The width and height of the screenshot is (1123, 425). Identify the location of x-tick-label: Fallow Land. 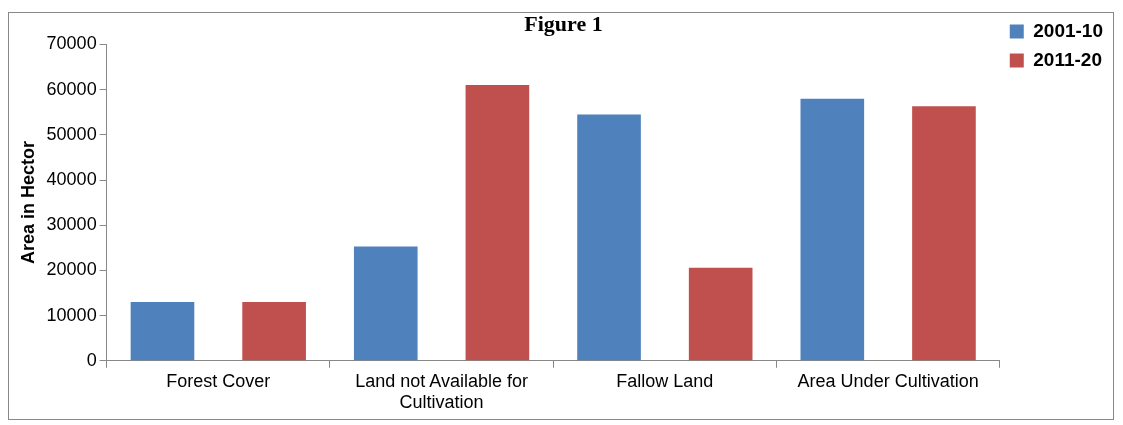
(665, 380).